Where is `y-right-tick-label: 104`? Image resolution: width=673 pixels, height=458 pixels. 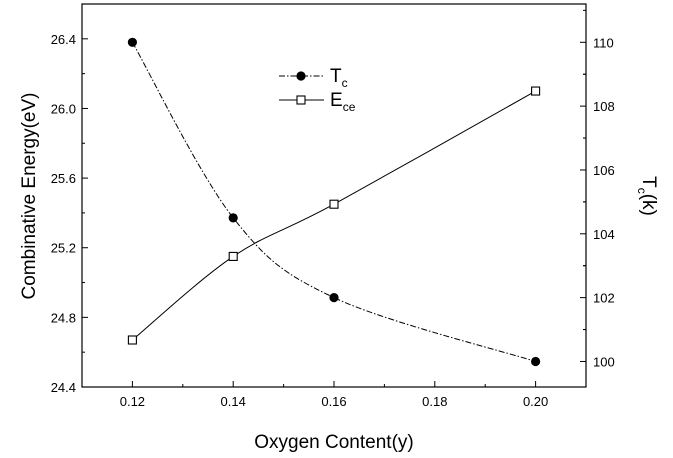 y-right-tick-label: 104 is located at coordinates (604, 234).